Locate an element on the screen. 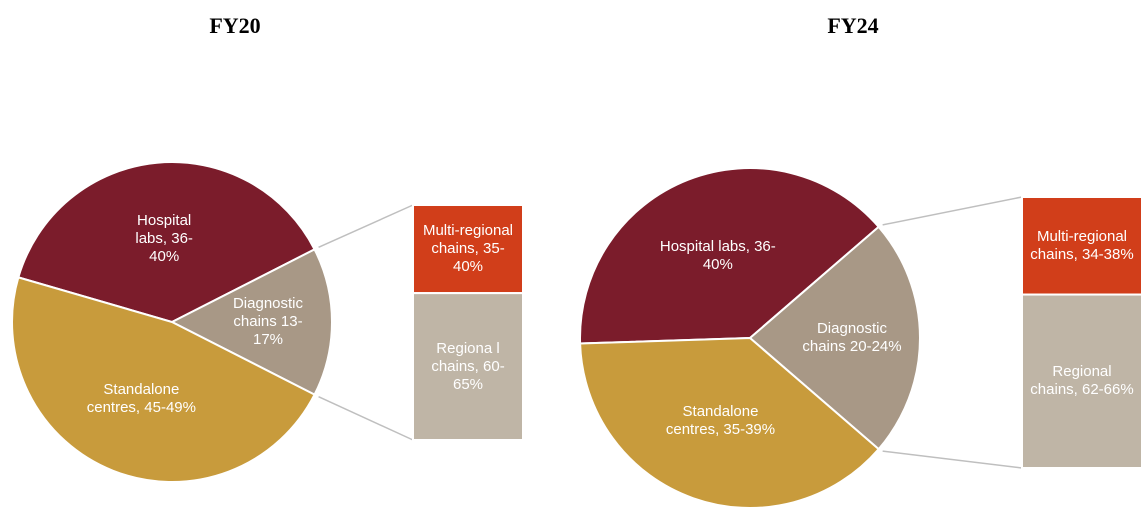 The height and width of the screenshot is (510, 1142). data-label: Standalone centres, 45-49% is located at coordinates (141, 399).